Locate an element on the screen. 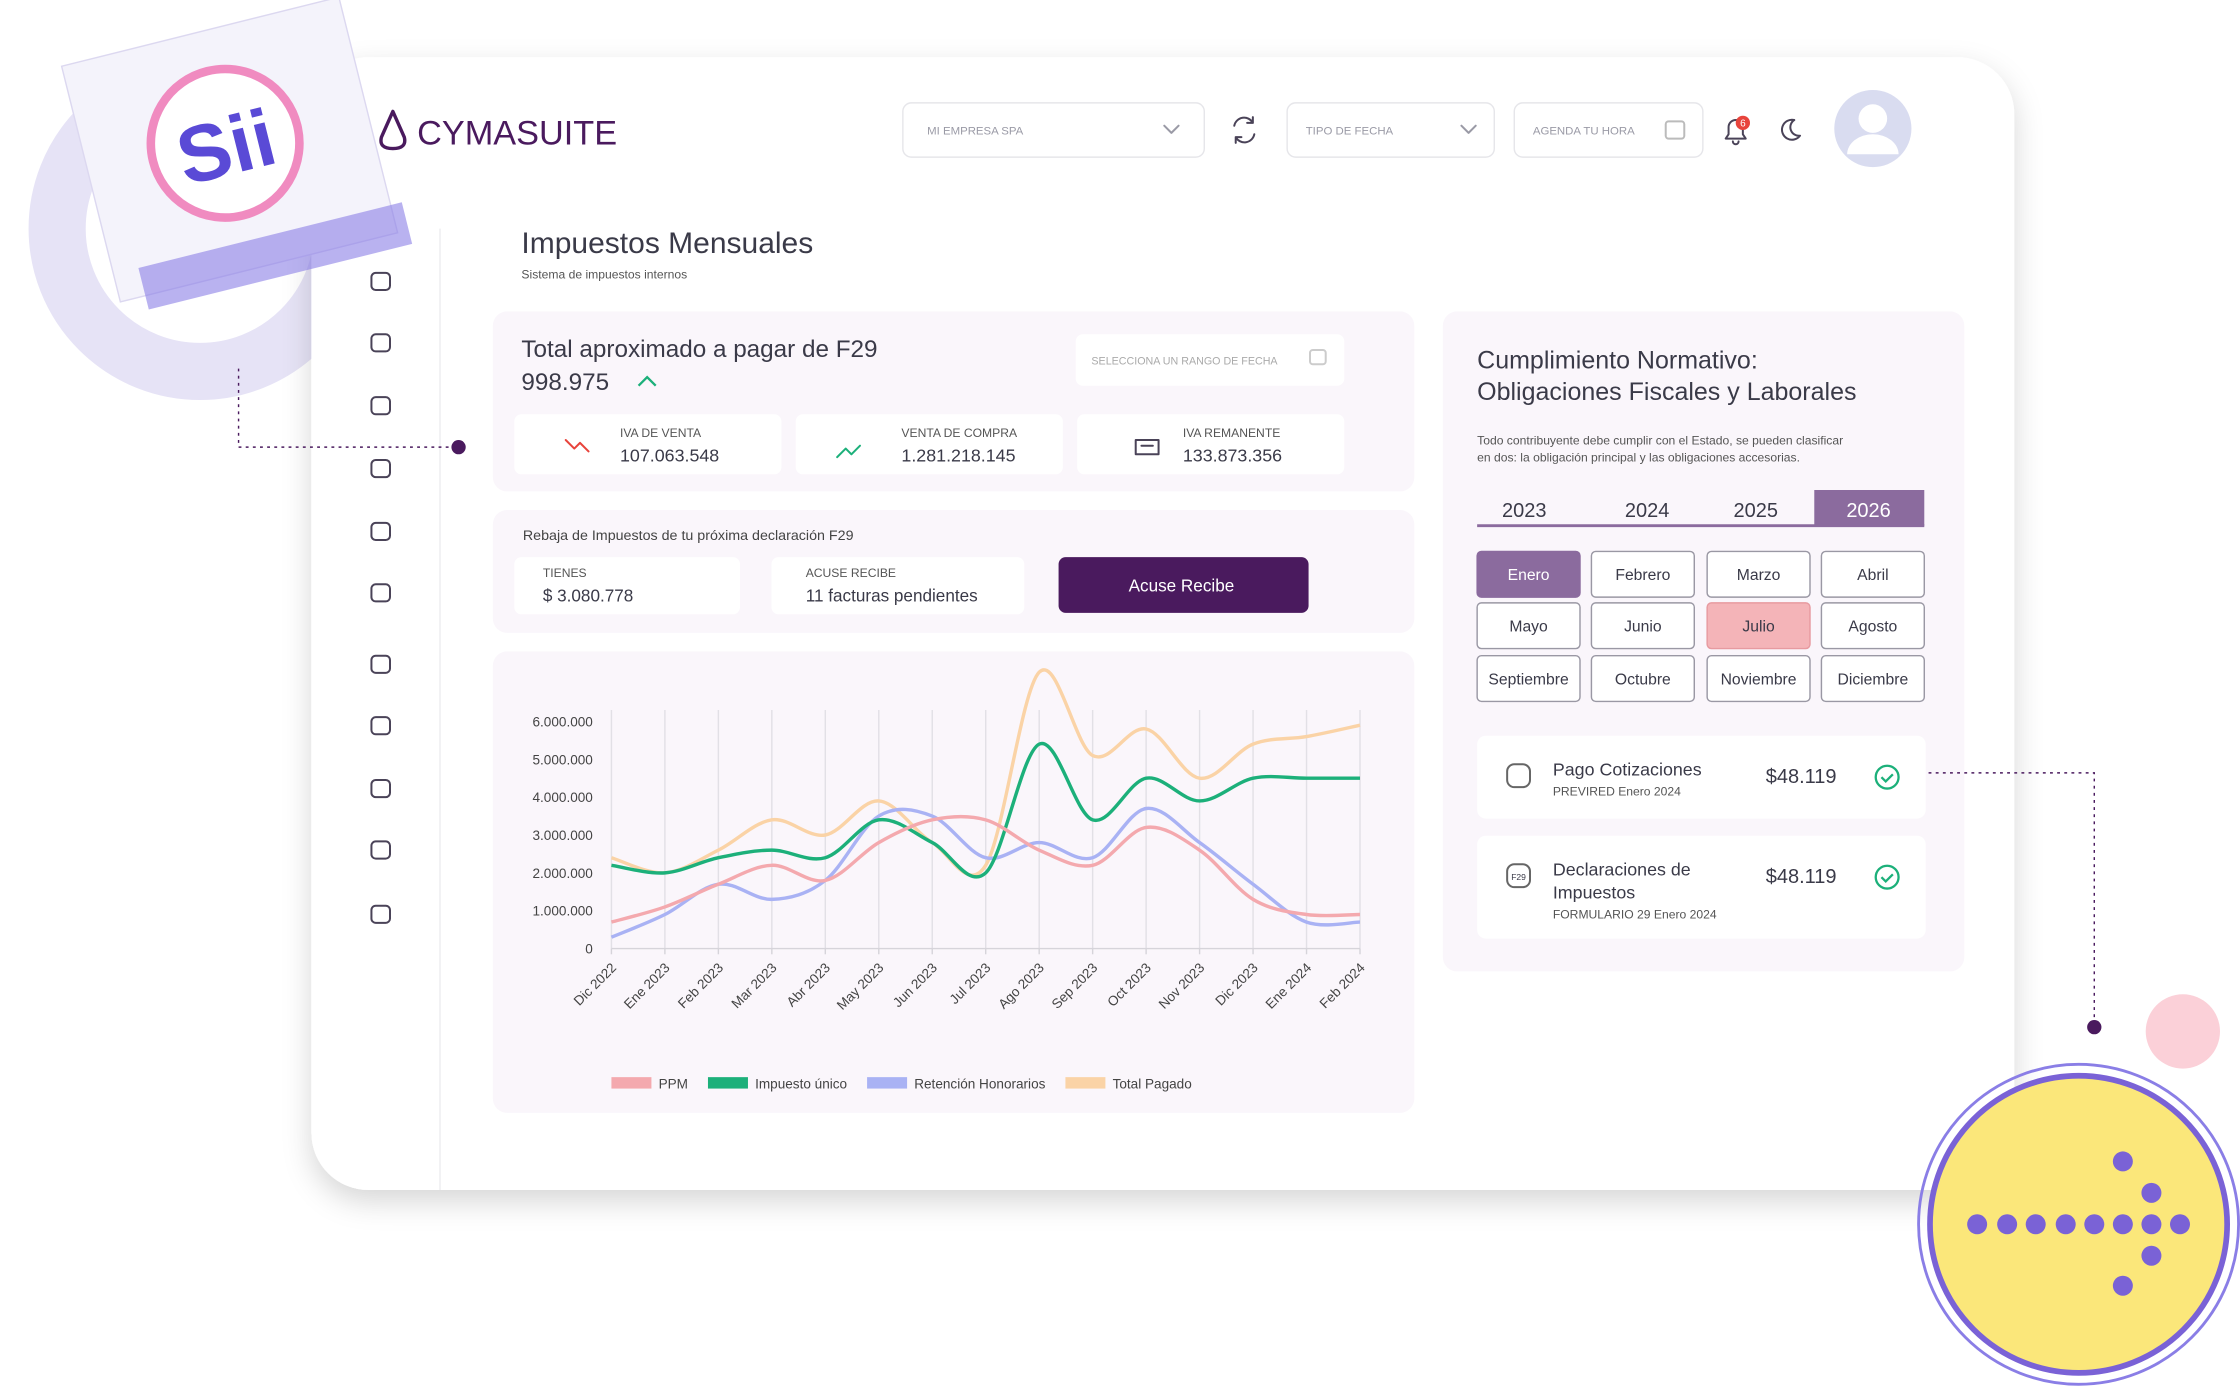  card-value: 133.873.356 is located at coordinates (1232, 455).